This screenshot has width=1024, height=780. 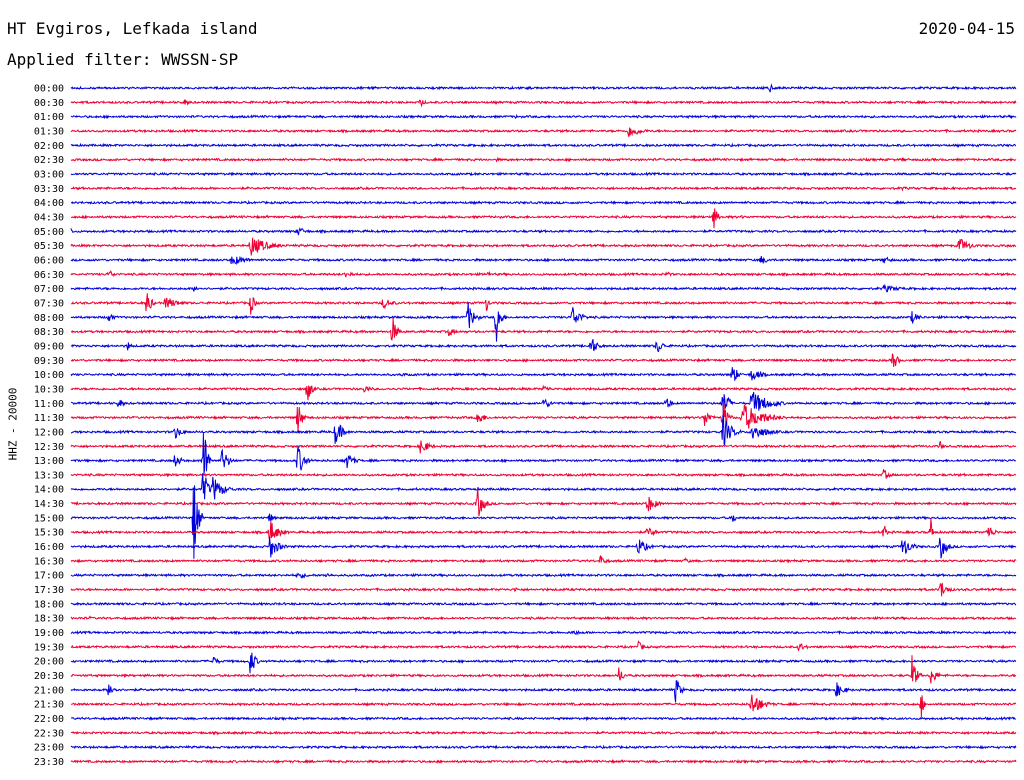 I want to click on filter-label: Applied filter: WWSSN-SP, so click(x=123, y=59).